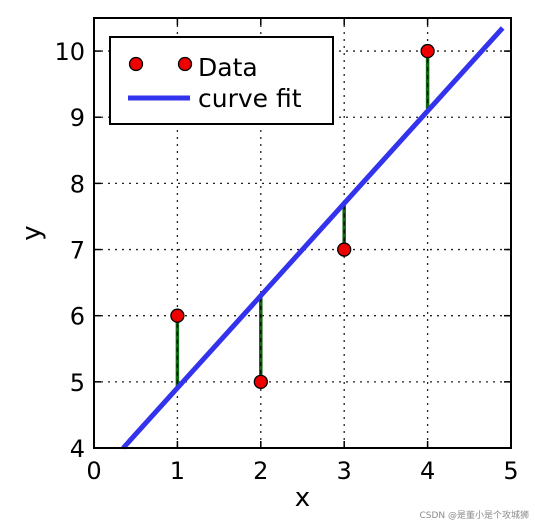  What do you see at coordinates (302, 498) in the screenshot?
I see `x-axis-label: x` at bounding box center [302, 498].